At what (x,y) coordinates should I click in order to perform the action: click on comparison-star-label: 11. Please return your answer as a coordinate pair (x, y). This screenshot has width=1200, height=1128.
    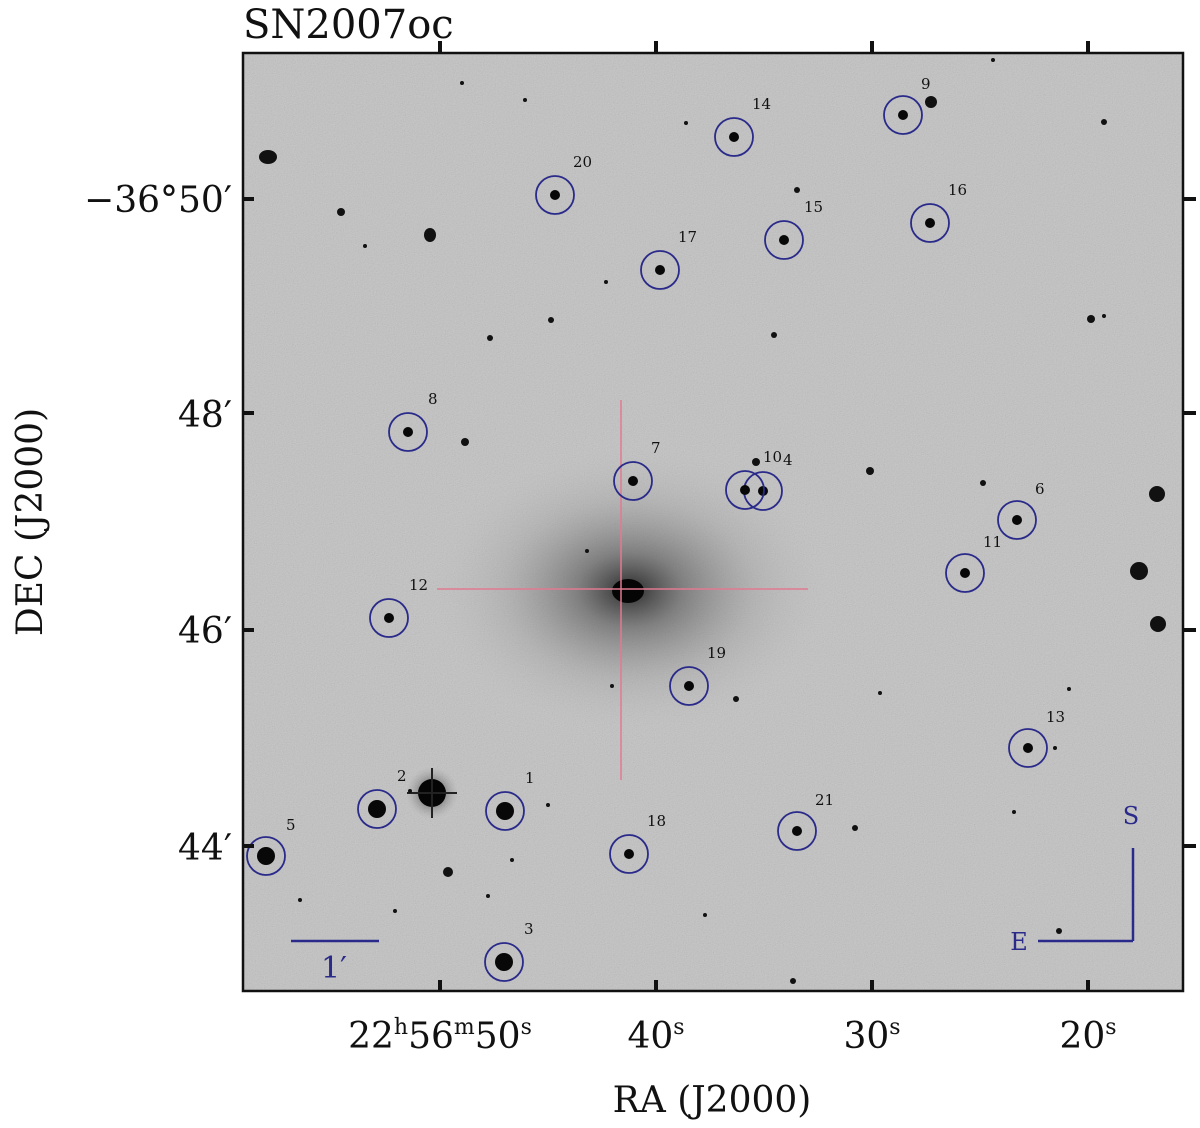
    Looking at the image, I should click on (992, 542).